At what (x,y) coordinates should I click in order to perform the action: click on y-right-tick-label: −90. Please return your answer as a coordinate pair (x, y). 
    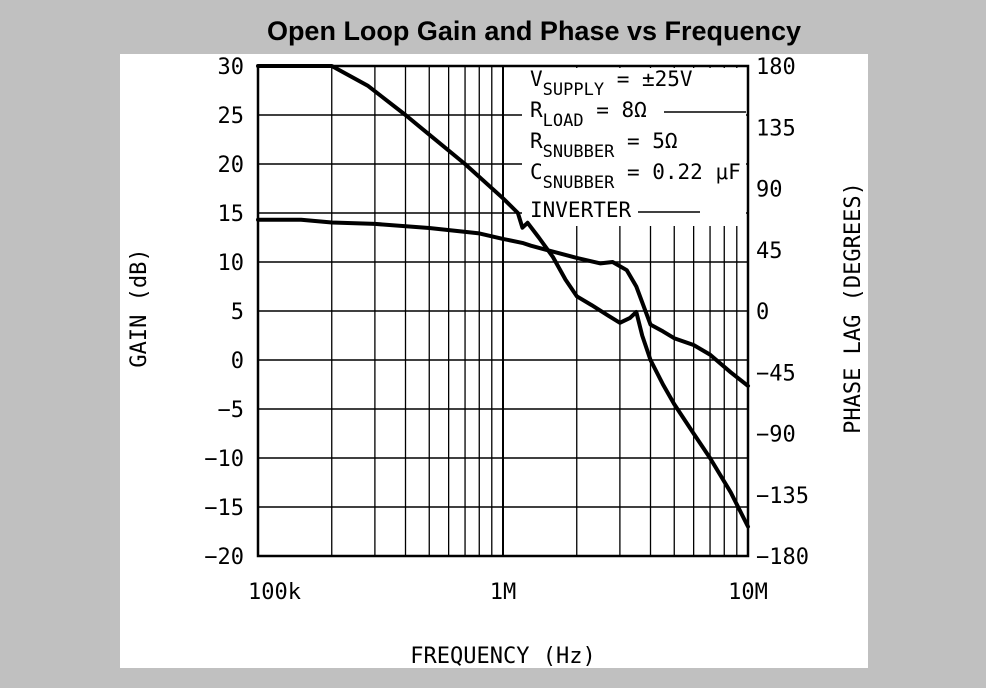
    Looking at the image, I should click on (776, 435).